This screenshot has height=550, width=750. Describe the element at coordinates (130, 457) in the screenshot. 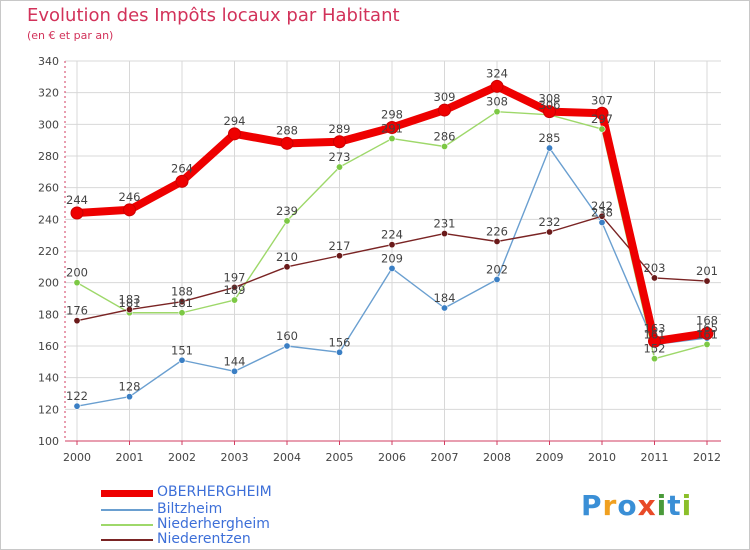

I see `x-tick-label: 2001` at that location.